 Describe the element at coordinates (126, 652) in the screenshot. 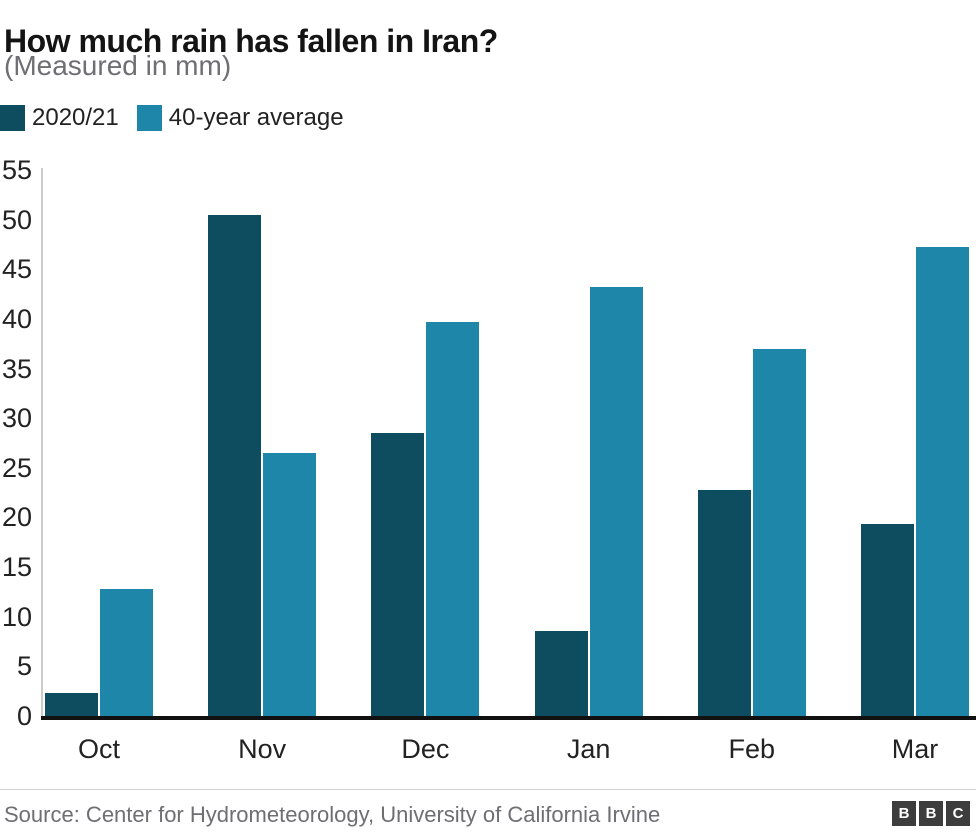

I see `bar-40-year-average-oct` at that location.